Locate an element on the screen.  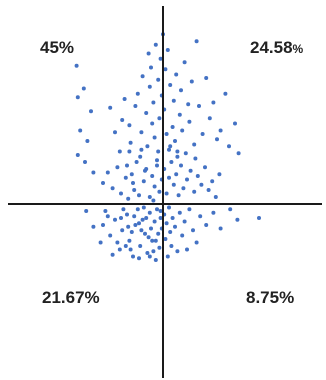
quadrant-label-top-right-value: 24.58 is located at coordinates (271, 47).